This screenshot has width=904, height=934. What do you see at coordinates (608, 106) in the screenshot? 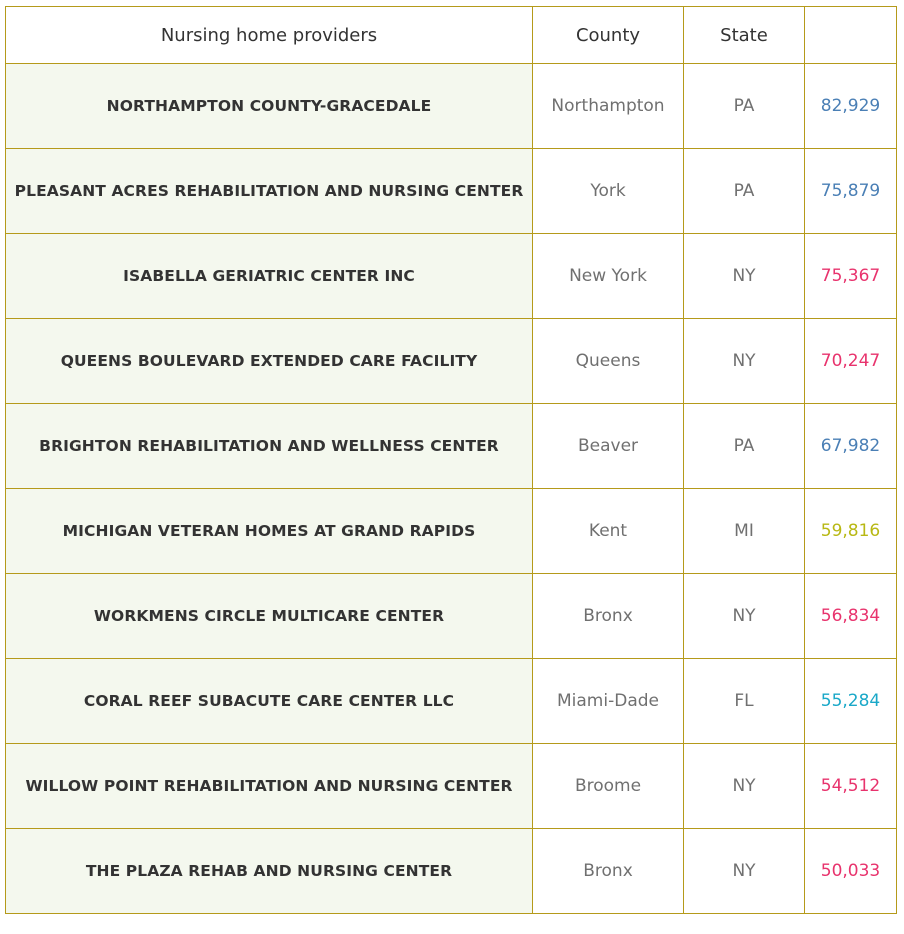
I see `county-cell: Northampton` at bounding box center [608, 106].